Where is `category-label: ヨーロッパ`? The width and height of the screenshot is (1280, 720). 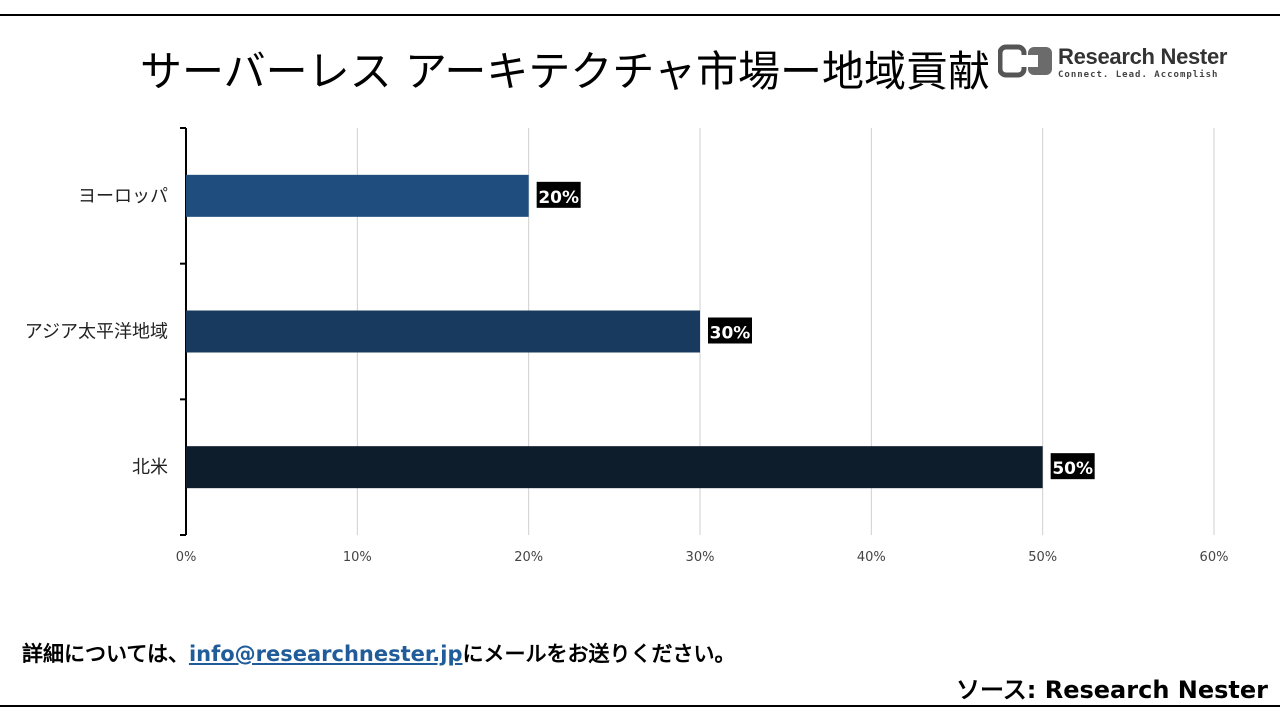 category-label: ヨーロッパ is located at coordinates (123, 196).